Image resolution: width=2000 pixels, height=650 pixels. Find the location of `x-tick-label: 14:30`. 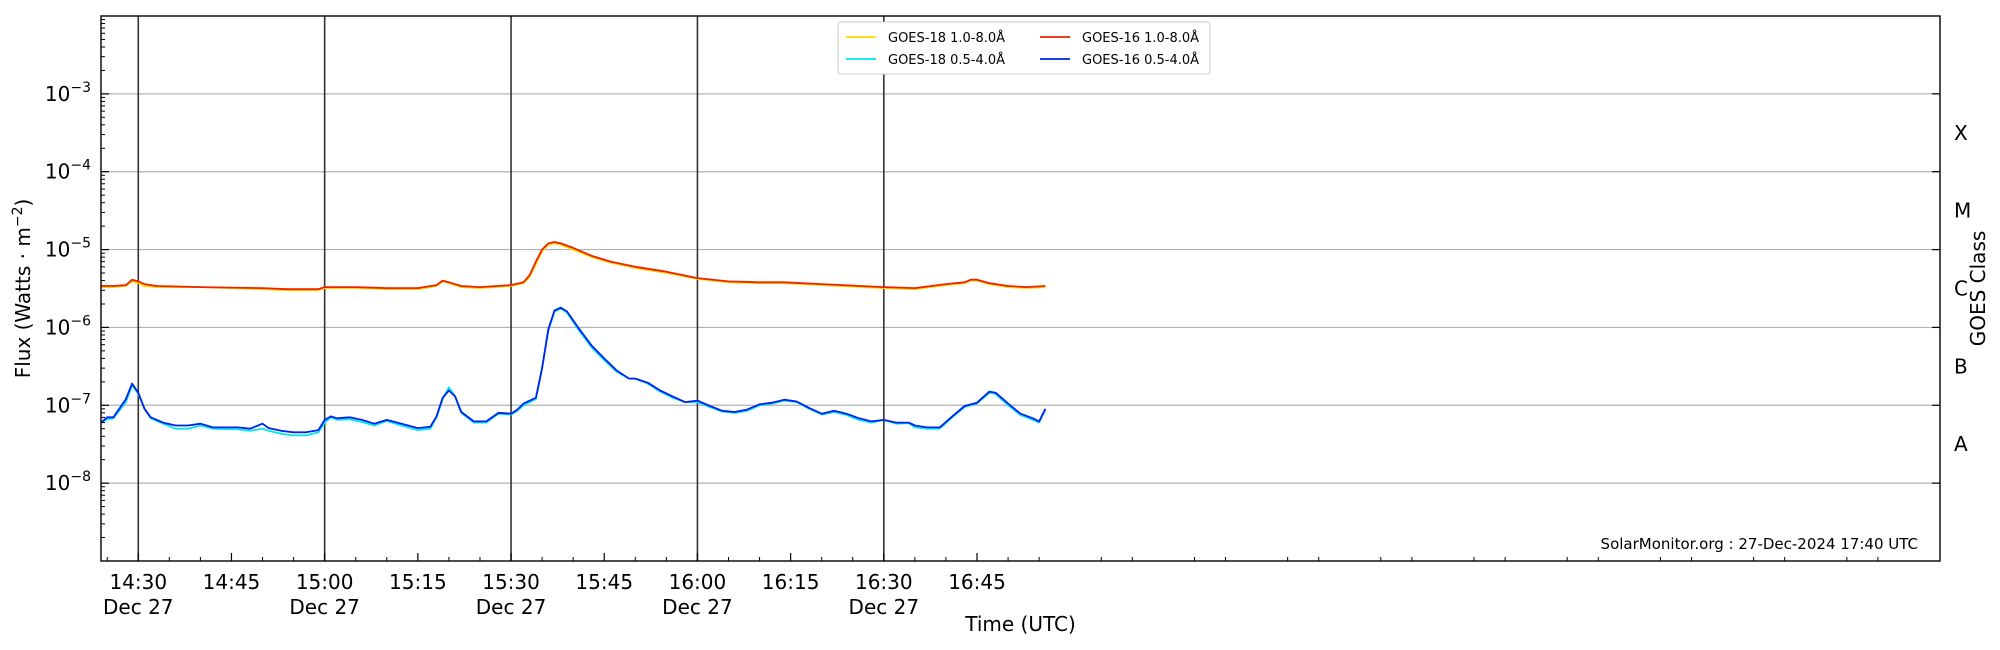

x-tick-label: 14:30 is located at coordinates (138, 582).